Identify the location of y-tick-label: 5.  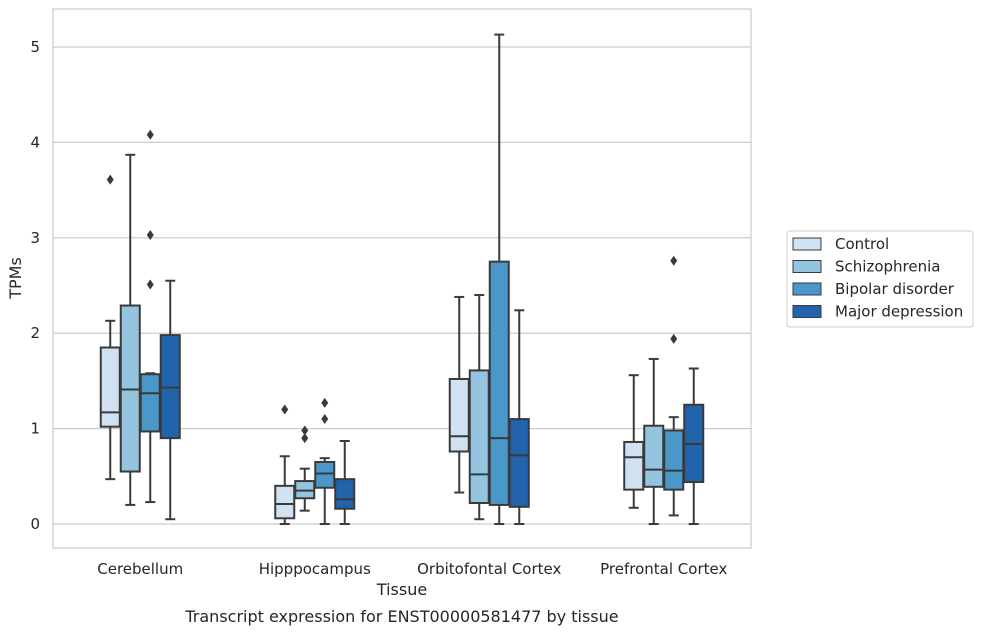
(35, 47).